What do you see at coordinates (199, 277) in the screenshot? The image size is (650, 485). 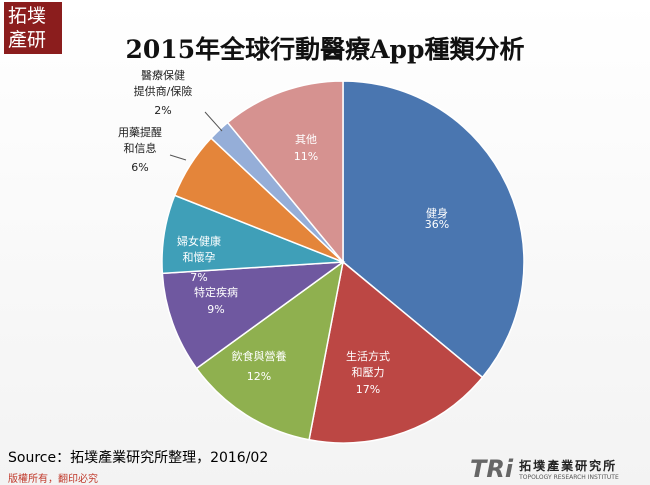 I see `value-label: 7%` at bounding box center [199, 277].